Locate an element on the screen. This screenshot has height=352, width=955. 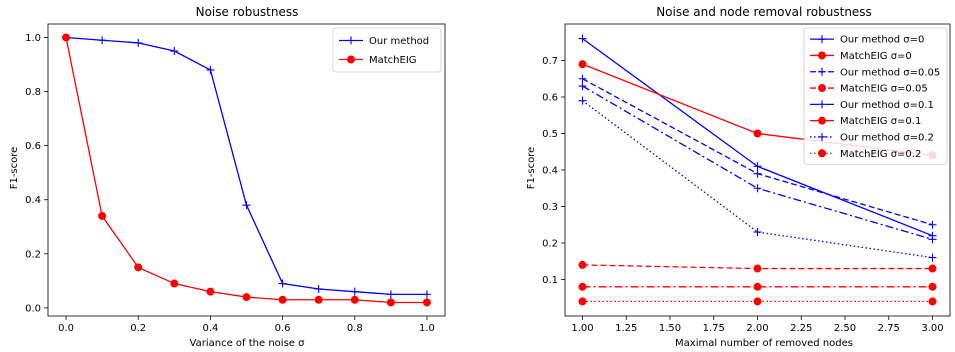
x-tick-label: 2.75 is located at coordinates (889, 328).